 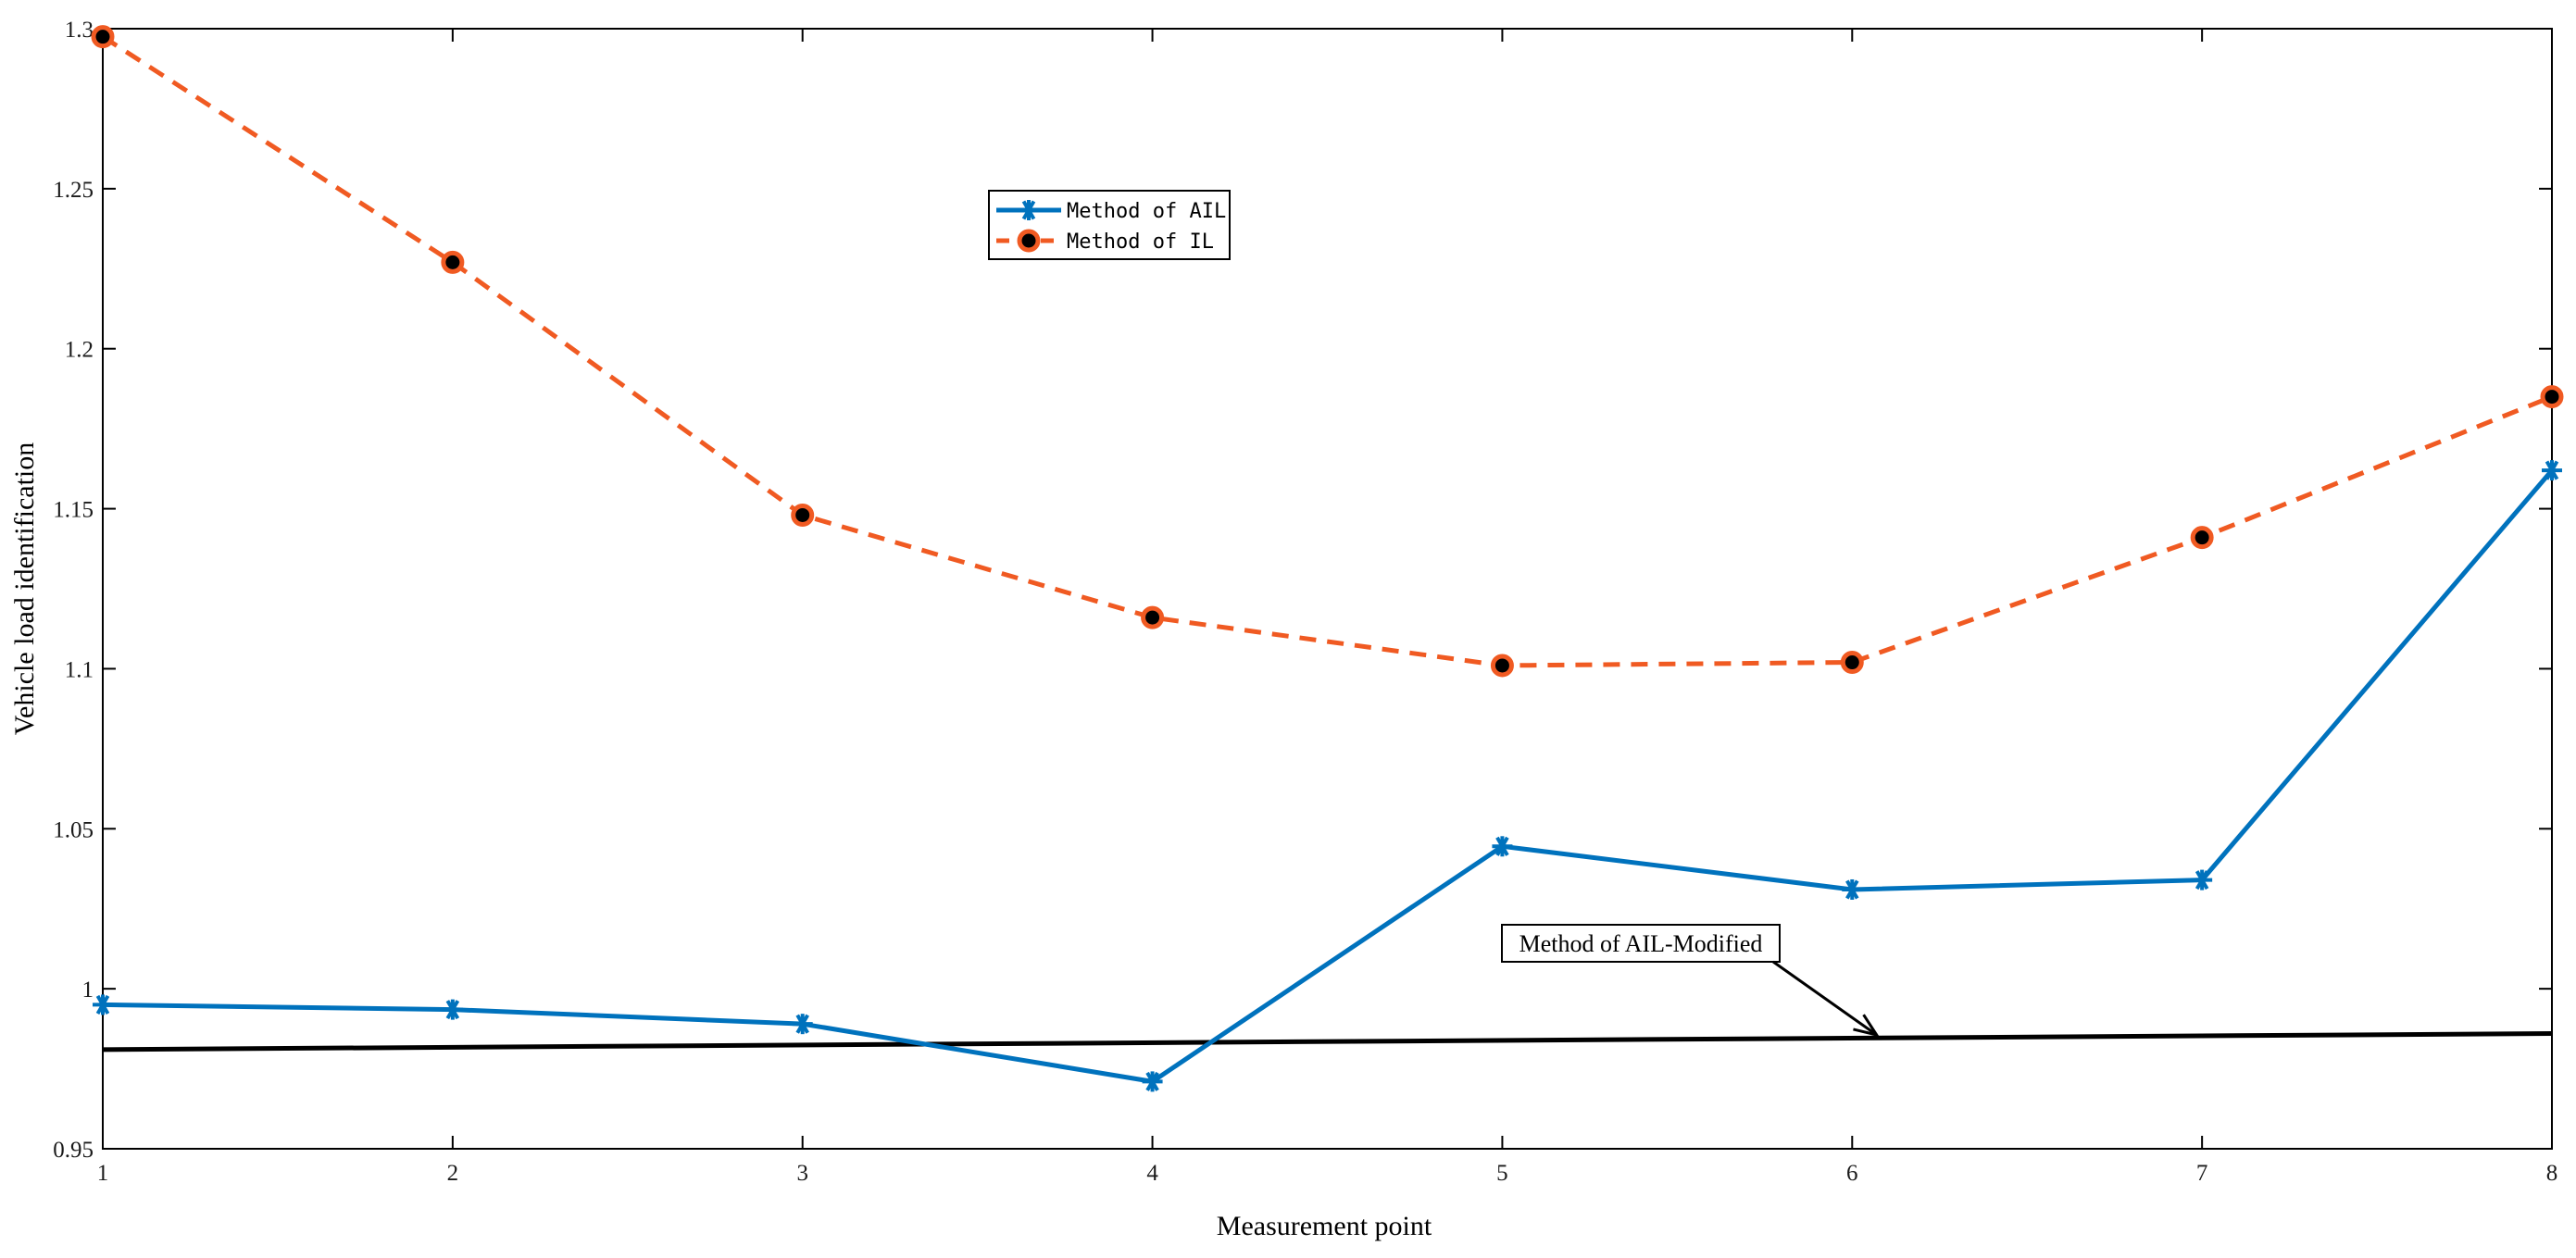 I want to click on y-tick-label: 1.25, so click(x=74, y=190).